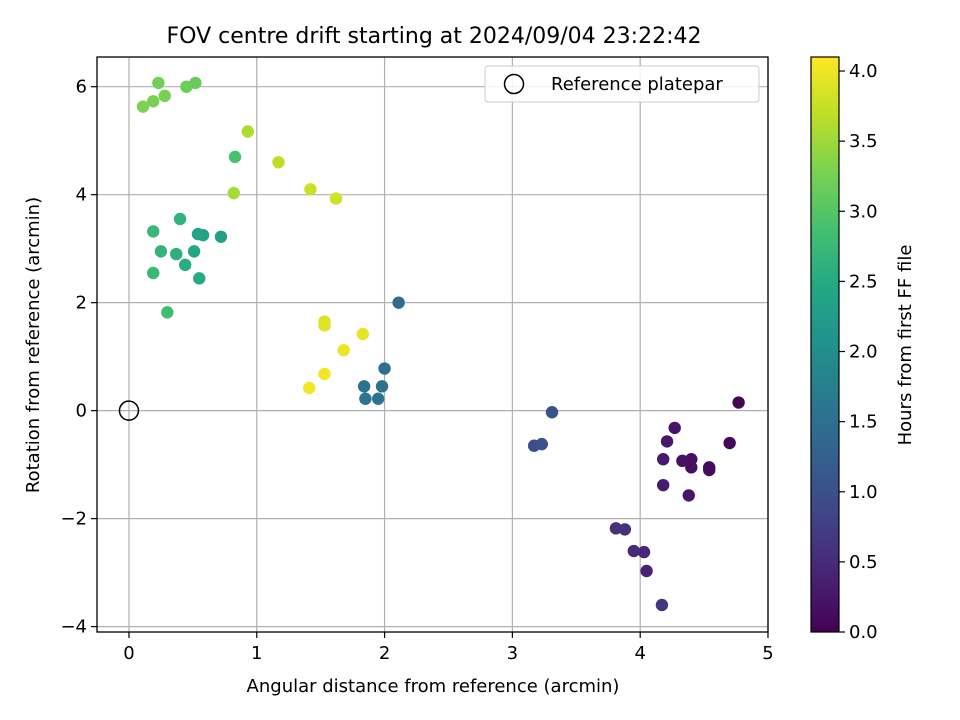  I want to click on y-tick-label: 2, so click(81, 303).